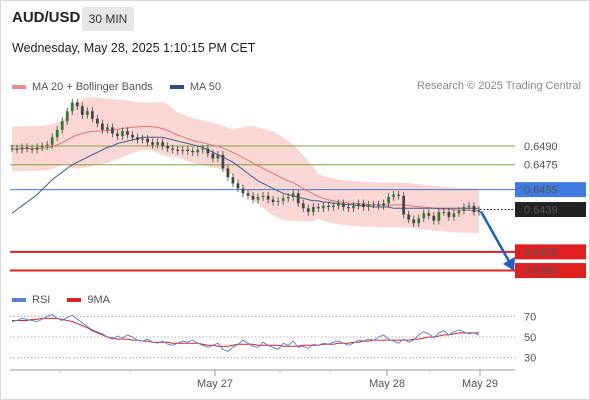 The height and width of the screenshot is (400, 590). I want to click on level-label-0.6455: 0.6455, so click(541, 191).